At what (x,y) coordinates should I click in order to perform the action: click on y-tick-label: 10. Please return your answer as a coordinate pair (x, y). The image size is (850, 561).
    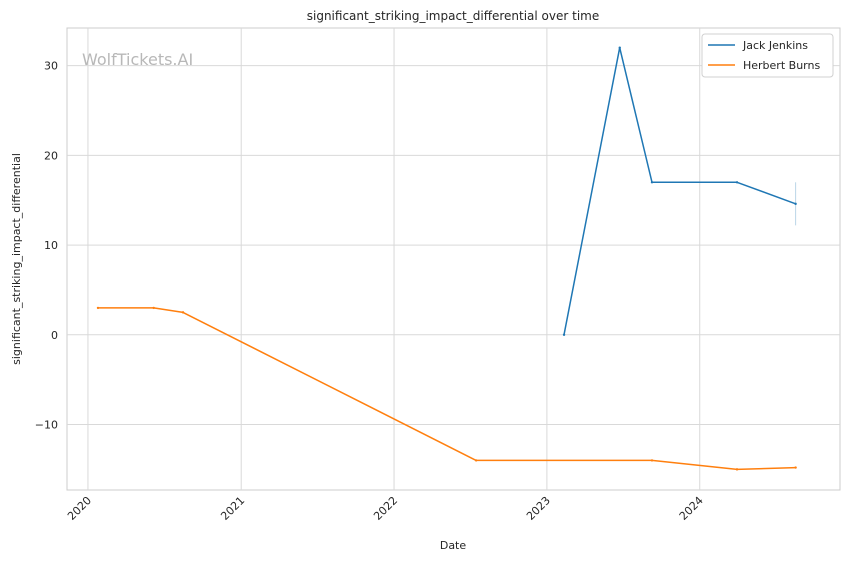
    Looking at the image, I should click on (51, 245).